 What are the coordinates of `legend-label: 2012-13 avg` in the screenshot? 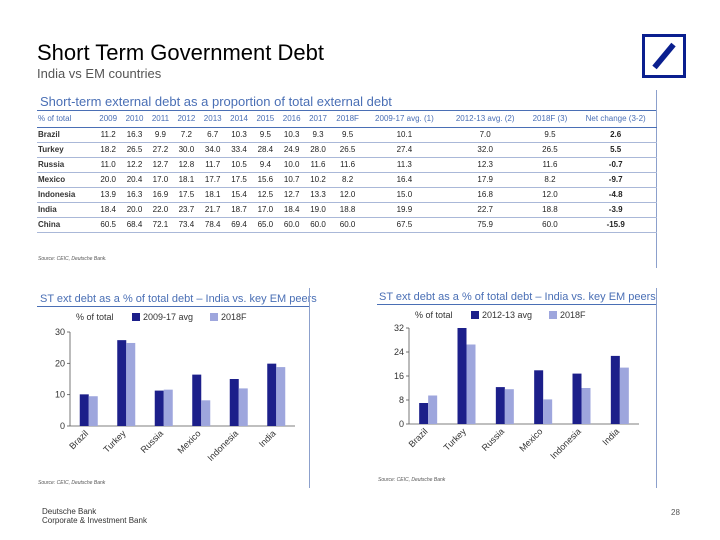 It's located at (507, 315).